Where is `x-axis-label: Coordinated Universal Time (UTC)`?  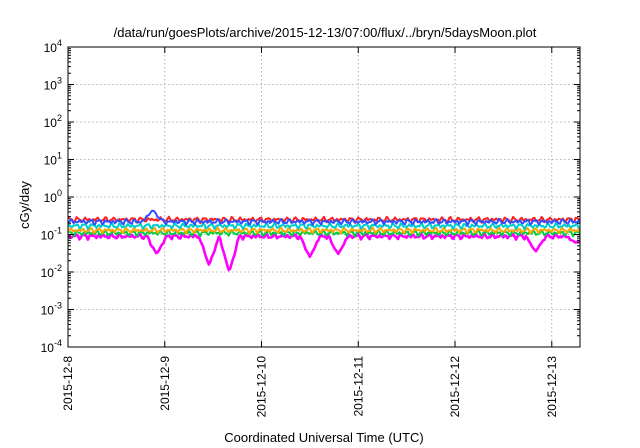
x-axis-label: Coordinated Universal Time (UTC) is located at coordinates (323, 437).